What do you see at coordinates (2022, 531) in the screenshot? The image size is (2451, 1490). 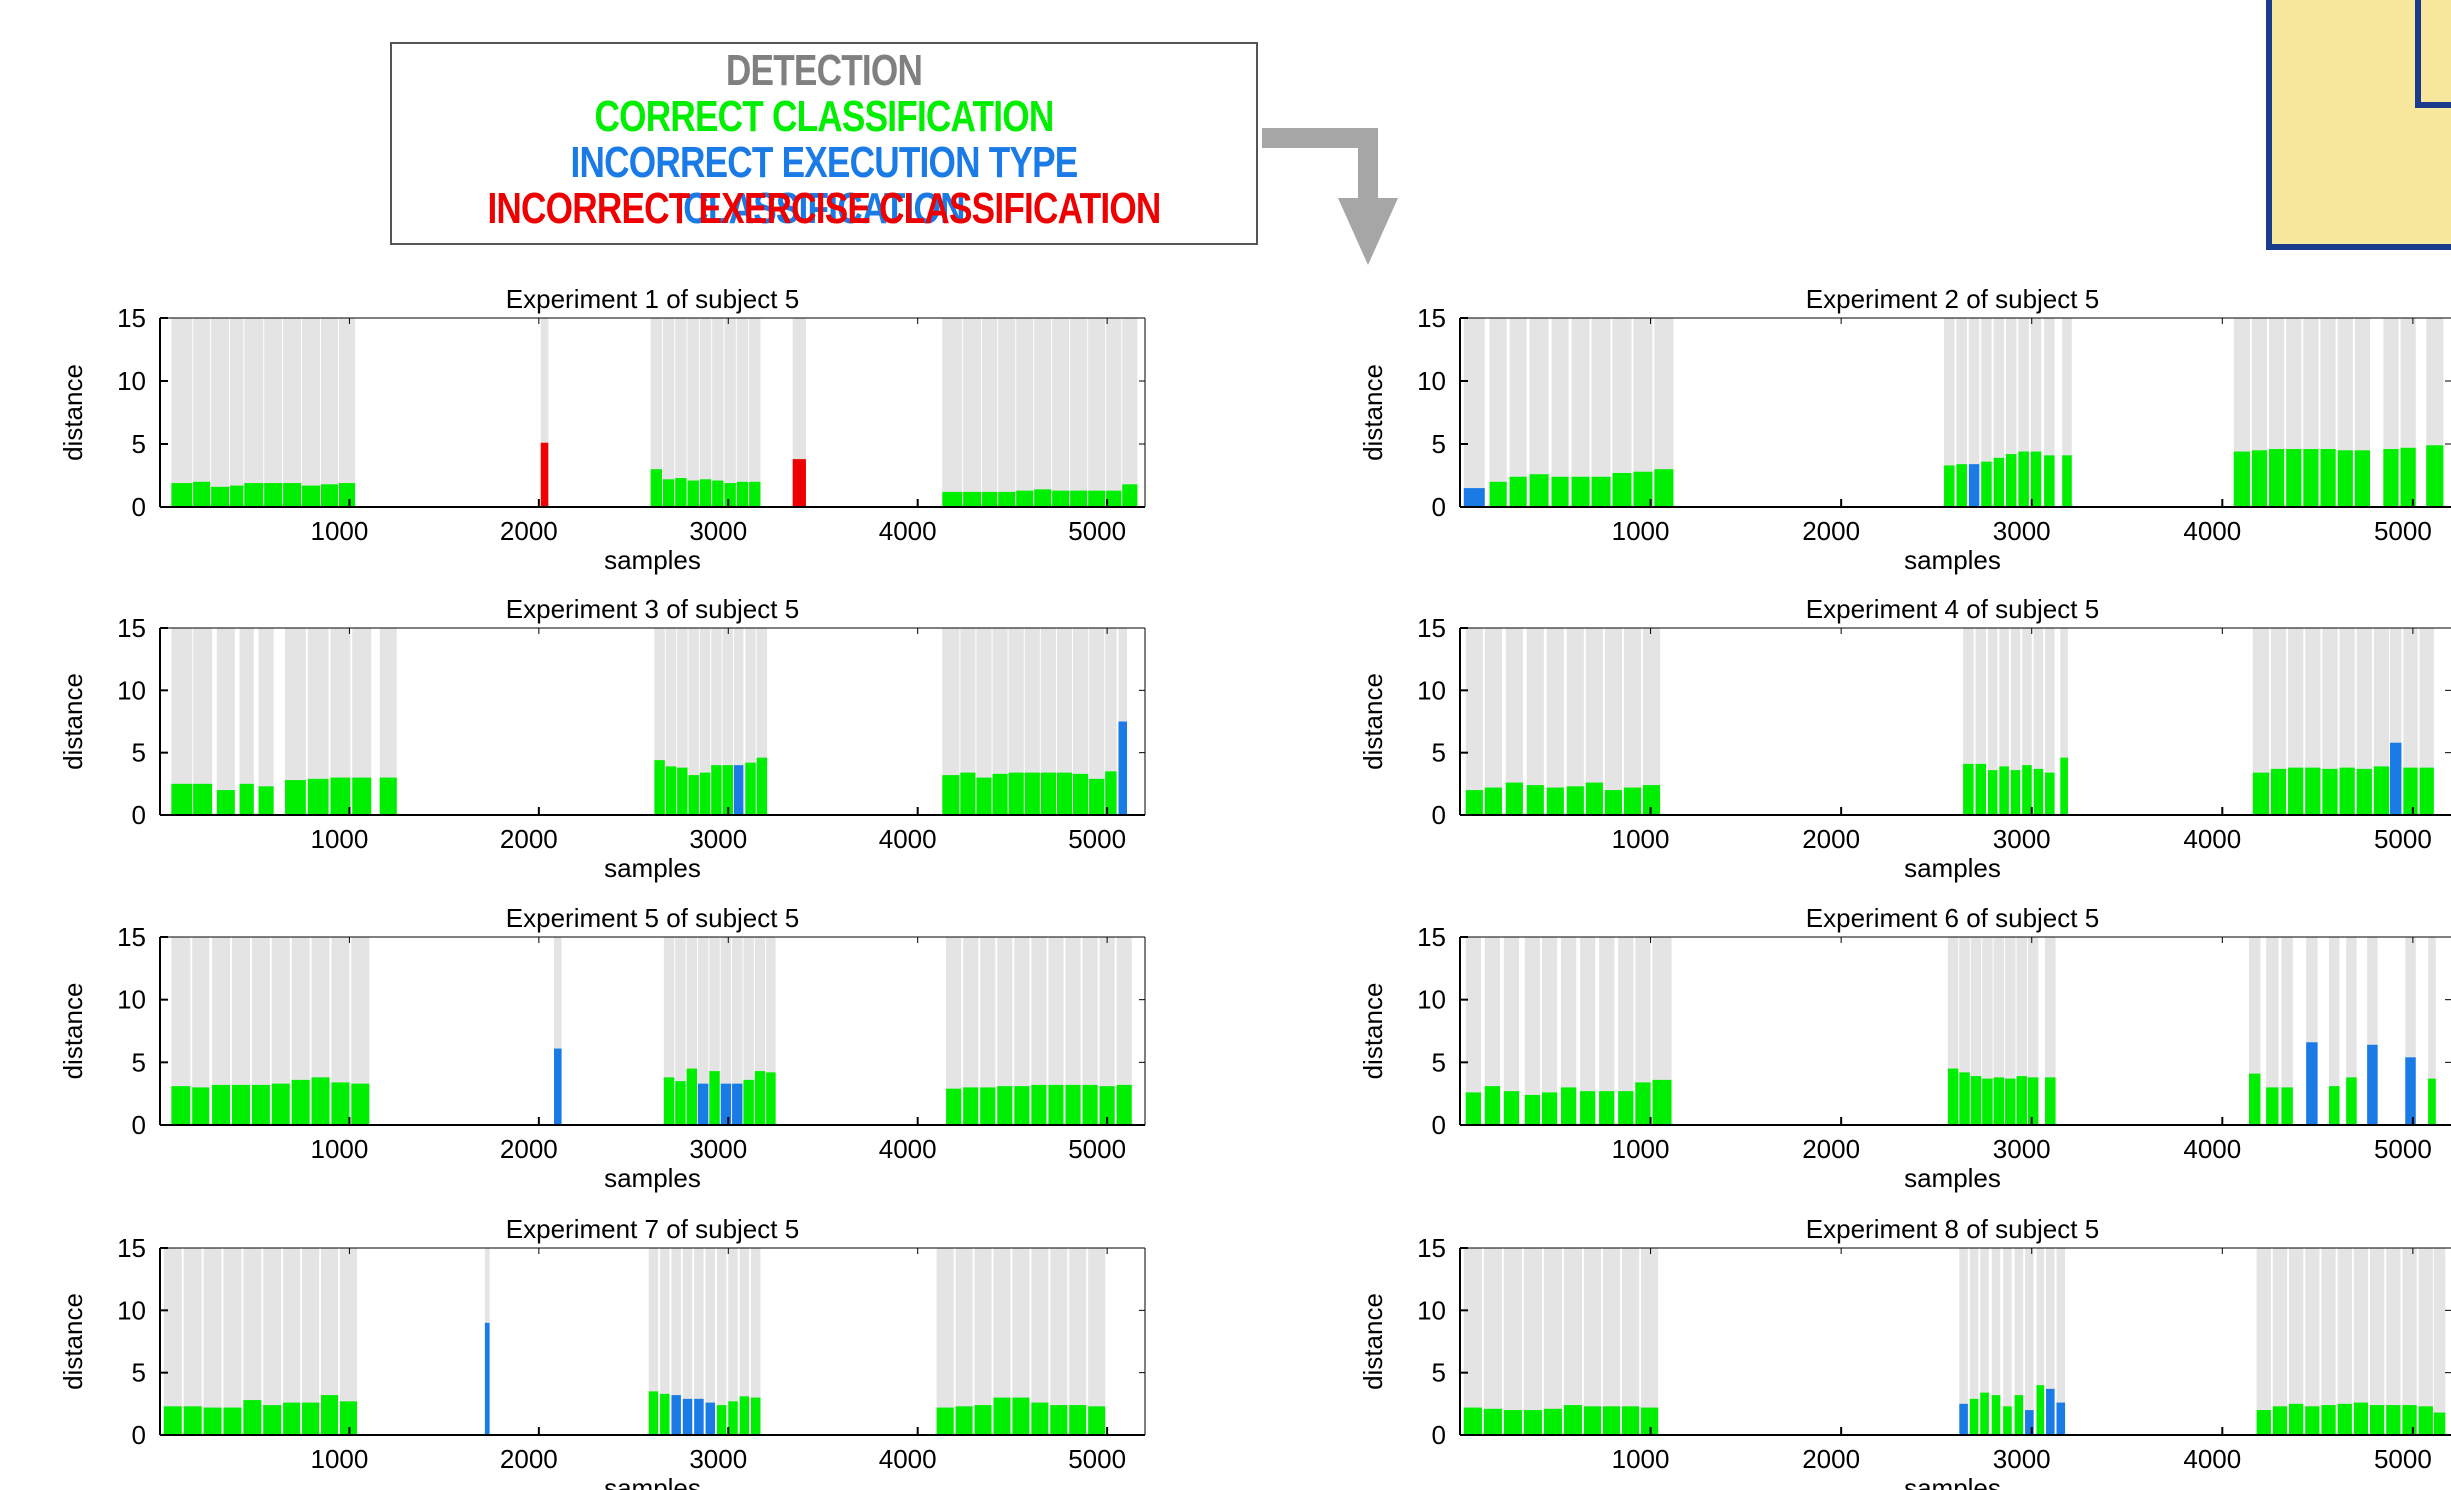 I see `x-tick-label: 3000` at bounding box center [2022, 531].